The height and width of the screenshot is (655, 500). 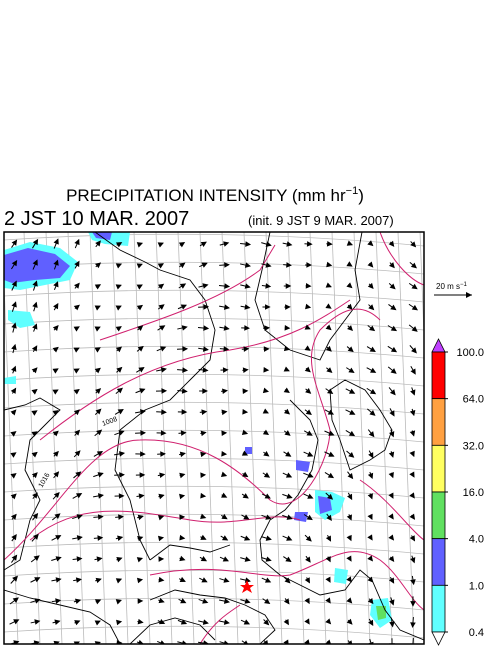 I want to click on reference-vector: 20 m s−1, so click(x=453, y=290).